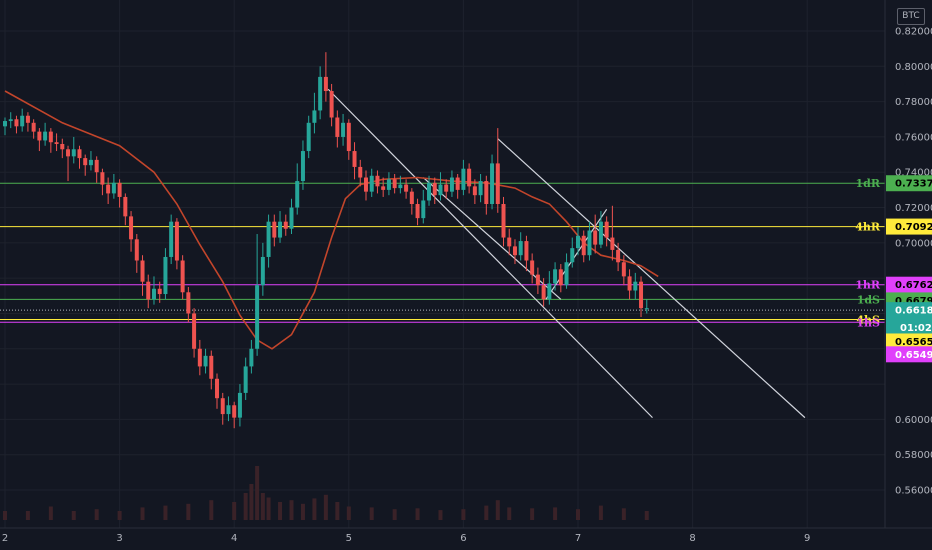  I want to click on trend-line, so click(576, 254).